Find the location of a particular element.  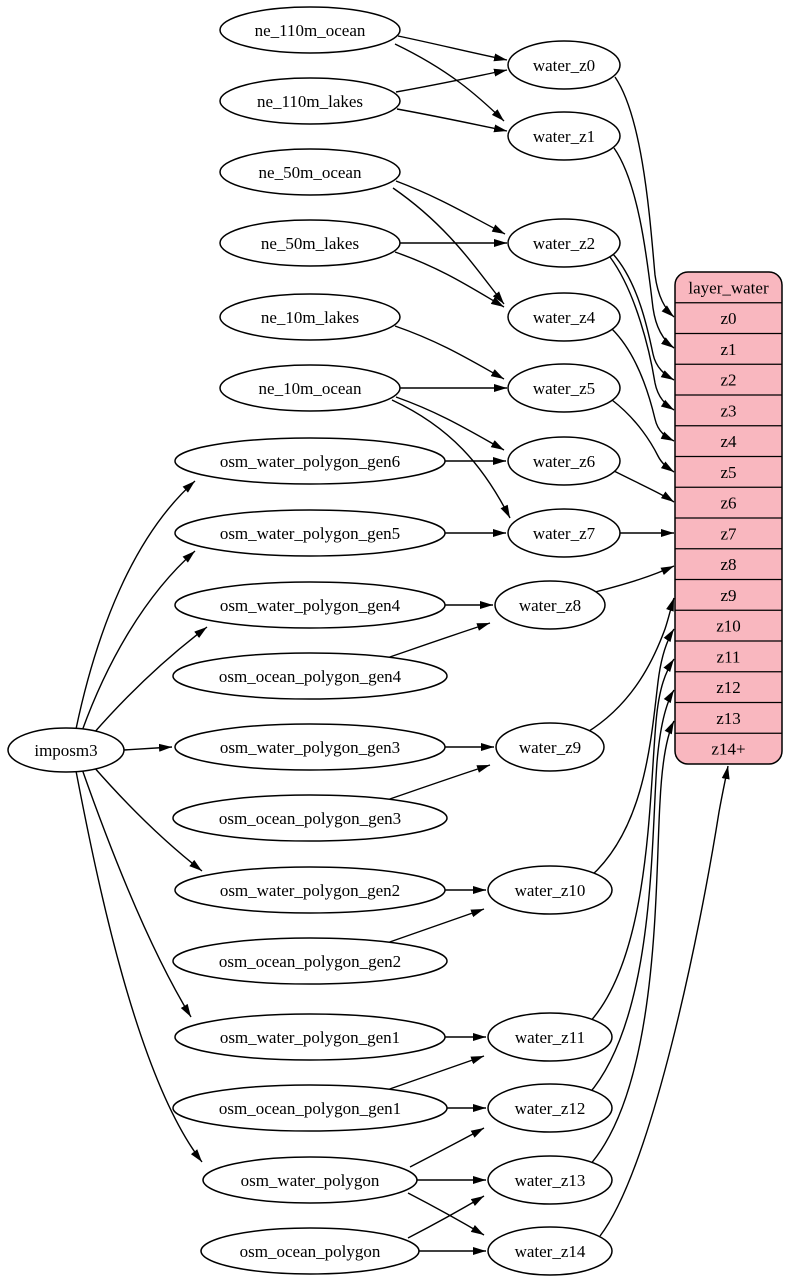

edge-imposm3-to-osm_water_polygon_gen5 is located at coordinates (138, 641).